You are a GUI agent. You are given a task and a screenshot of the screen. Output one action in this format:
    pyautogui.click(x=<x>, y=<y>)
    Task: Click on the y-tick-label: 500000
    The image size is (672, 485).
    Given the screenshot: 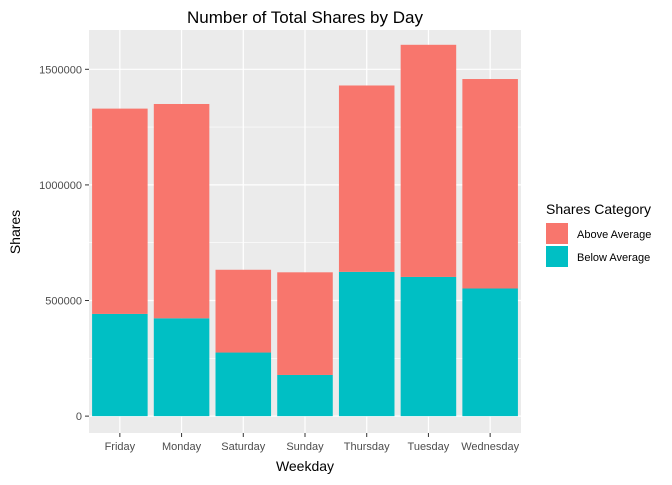 What is the action you would take?
    pyautogui.click(x=63, y=302)
    